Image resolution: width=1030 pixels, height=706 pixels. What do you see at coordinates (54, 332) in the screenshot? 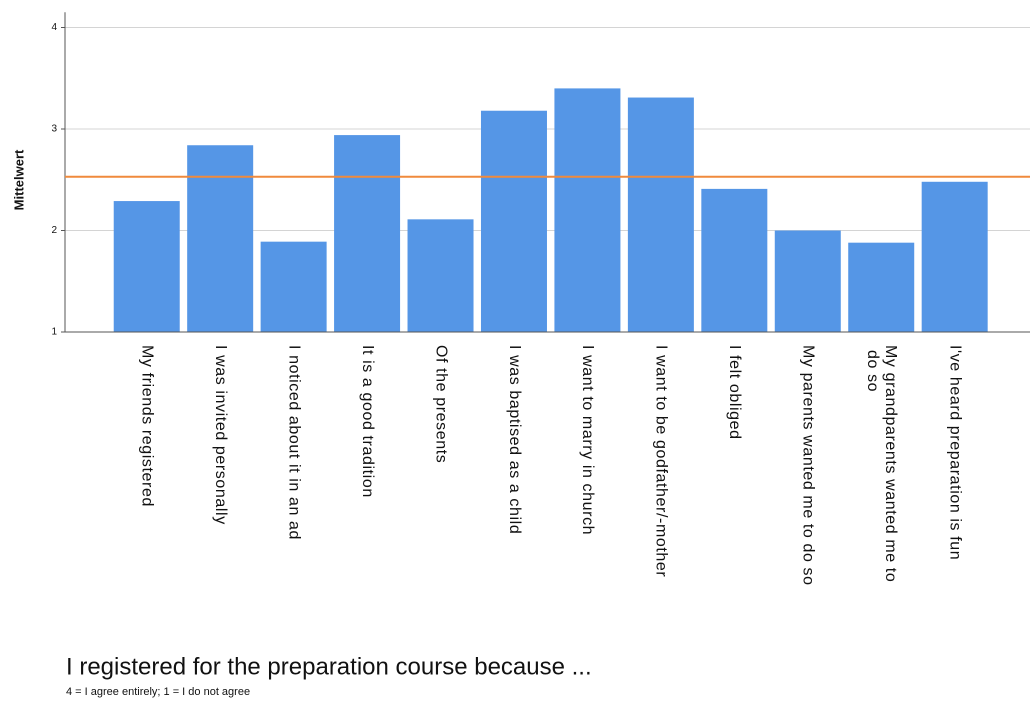
I see `y-tick-label: 1` at bounding box center [54, 332].